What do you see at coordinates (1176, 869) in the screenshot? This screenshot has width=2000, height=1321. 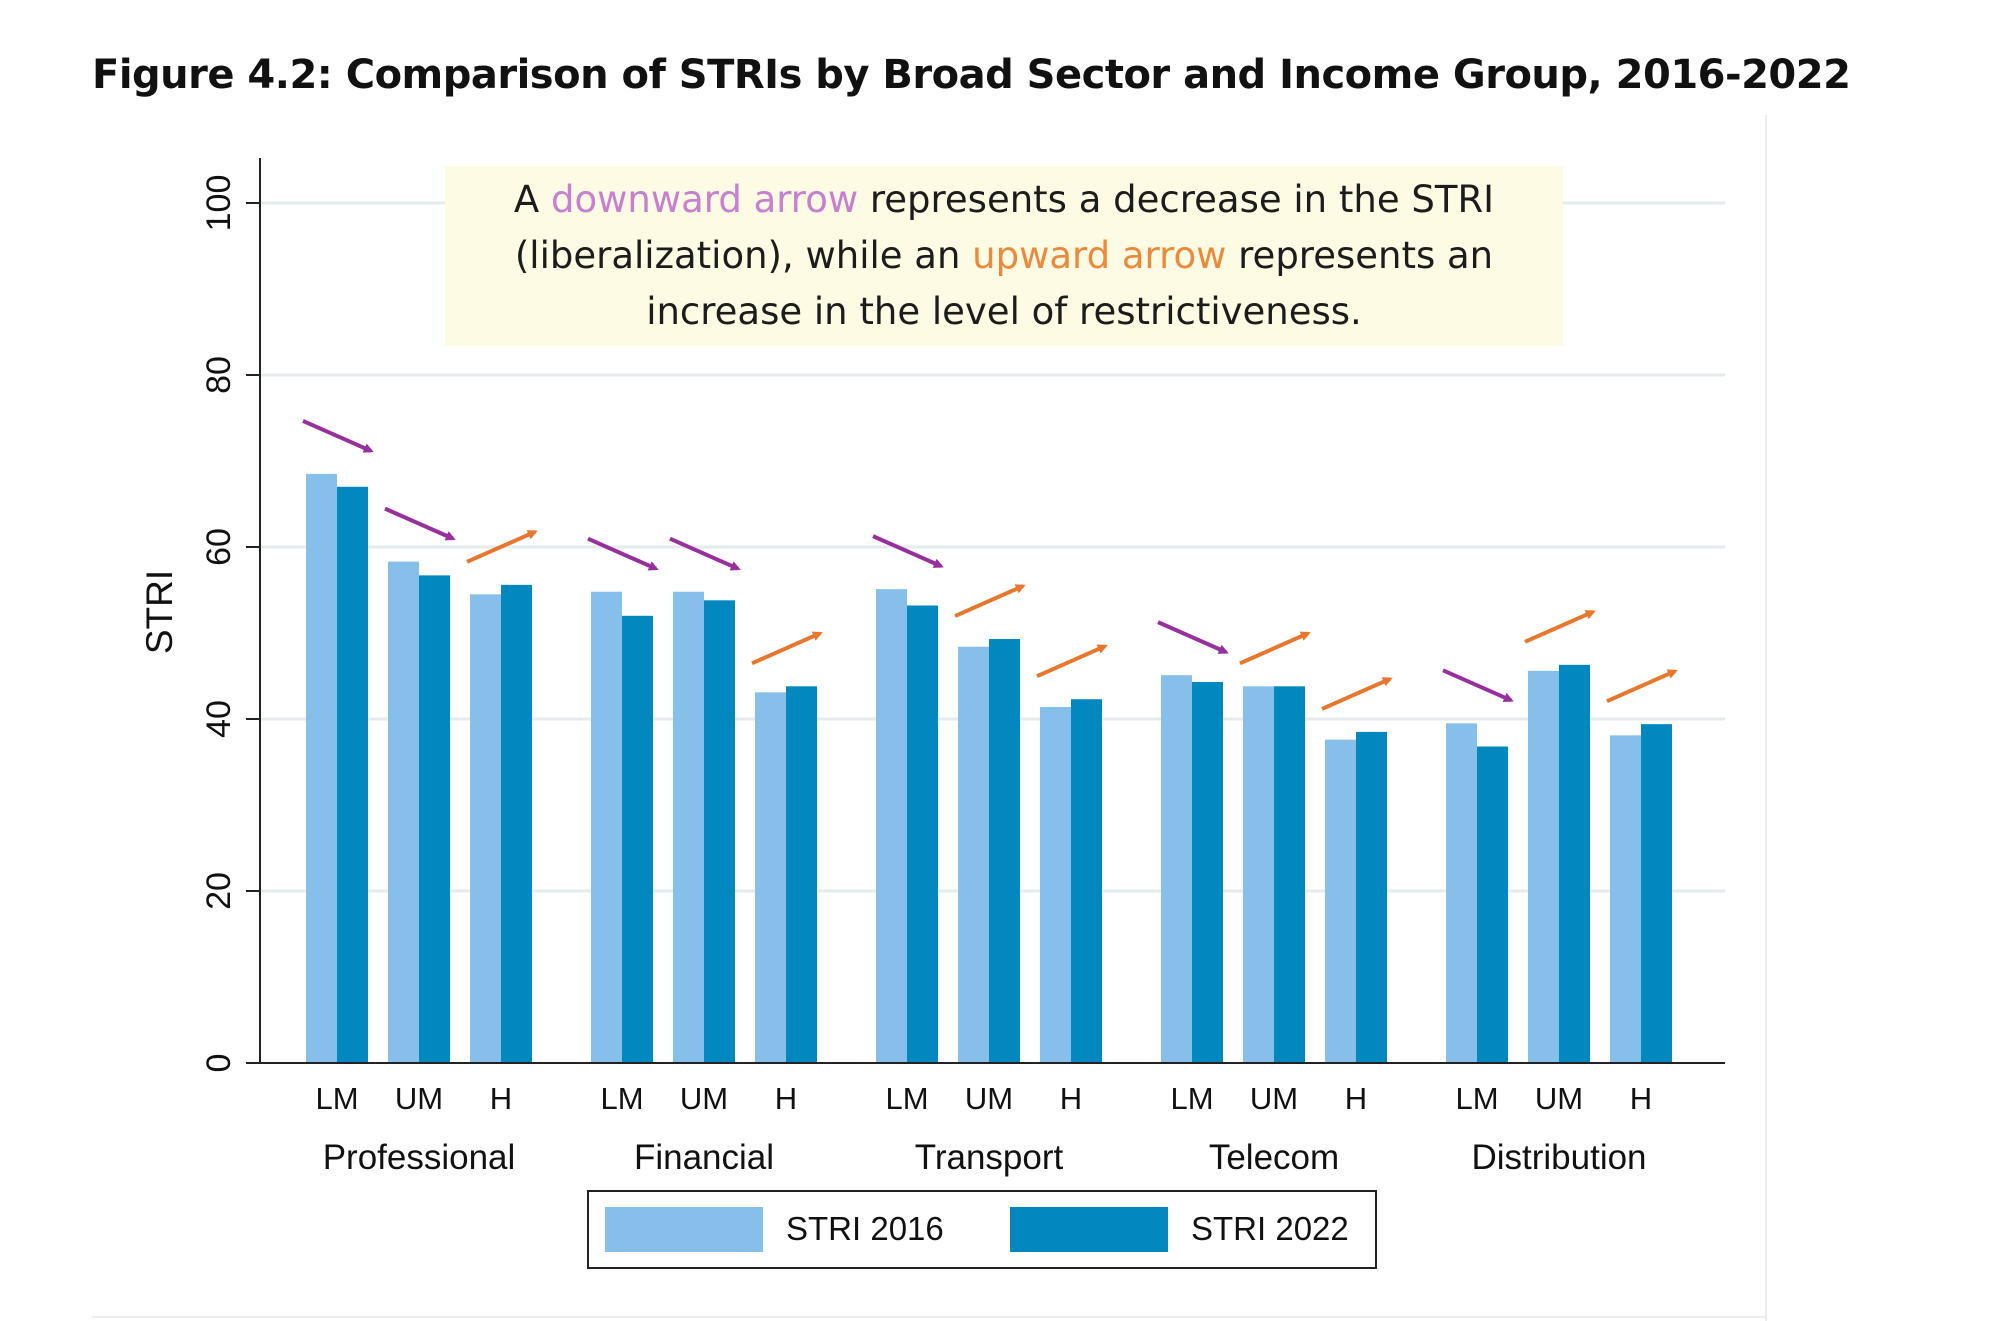 I see `bar-2016-telecom-lm` at bounding box center [1176, 869].